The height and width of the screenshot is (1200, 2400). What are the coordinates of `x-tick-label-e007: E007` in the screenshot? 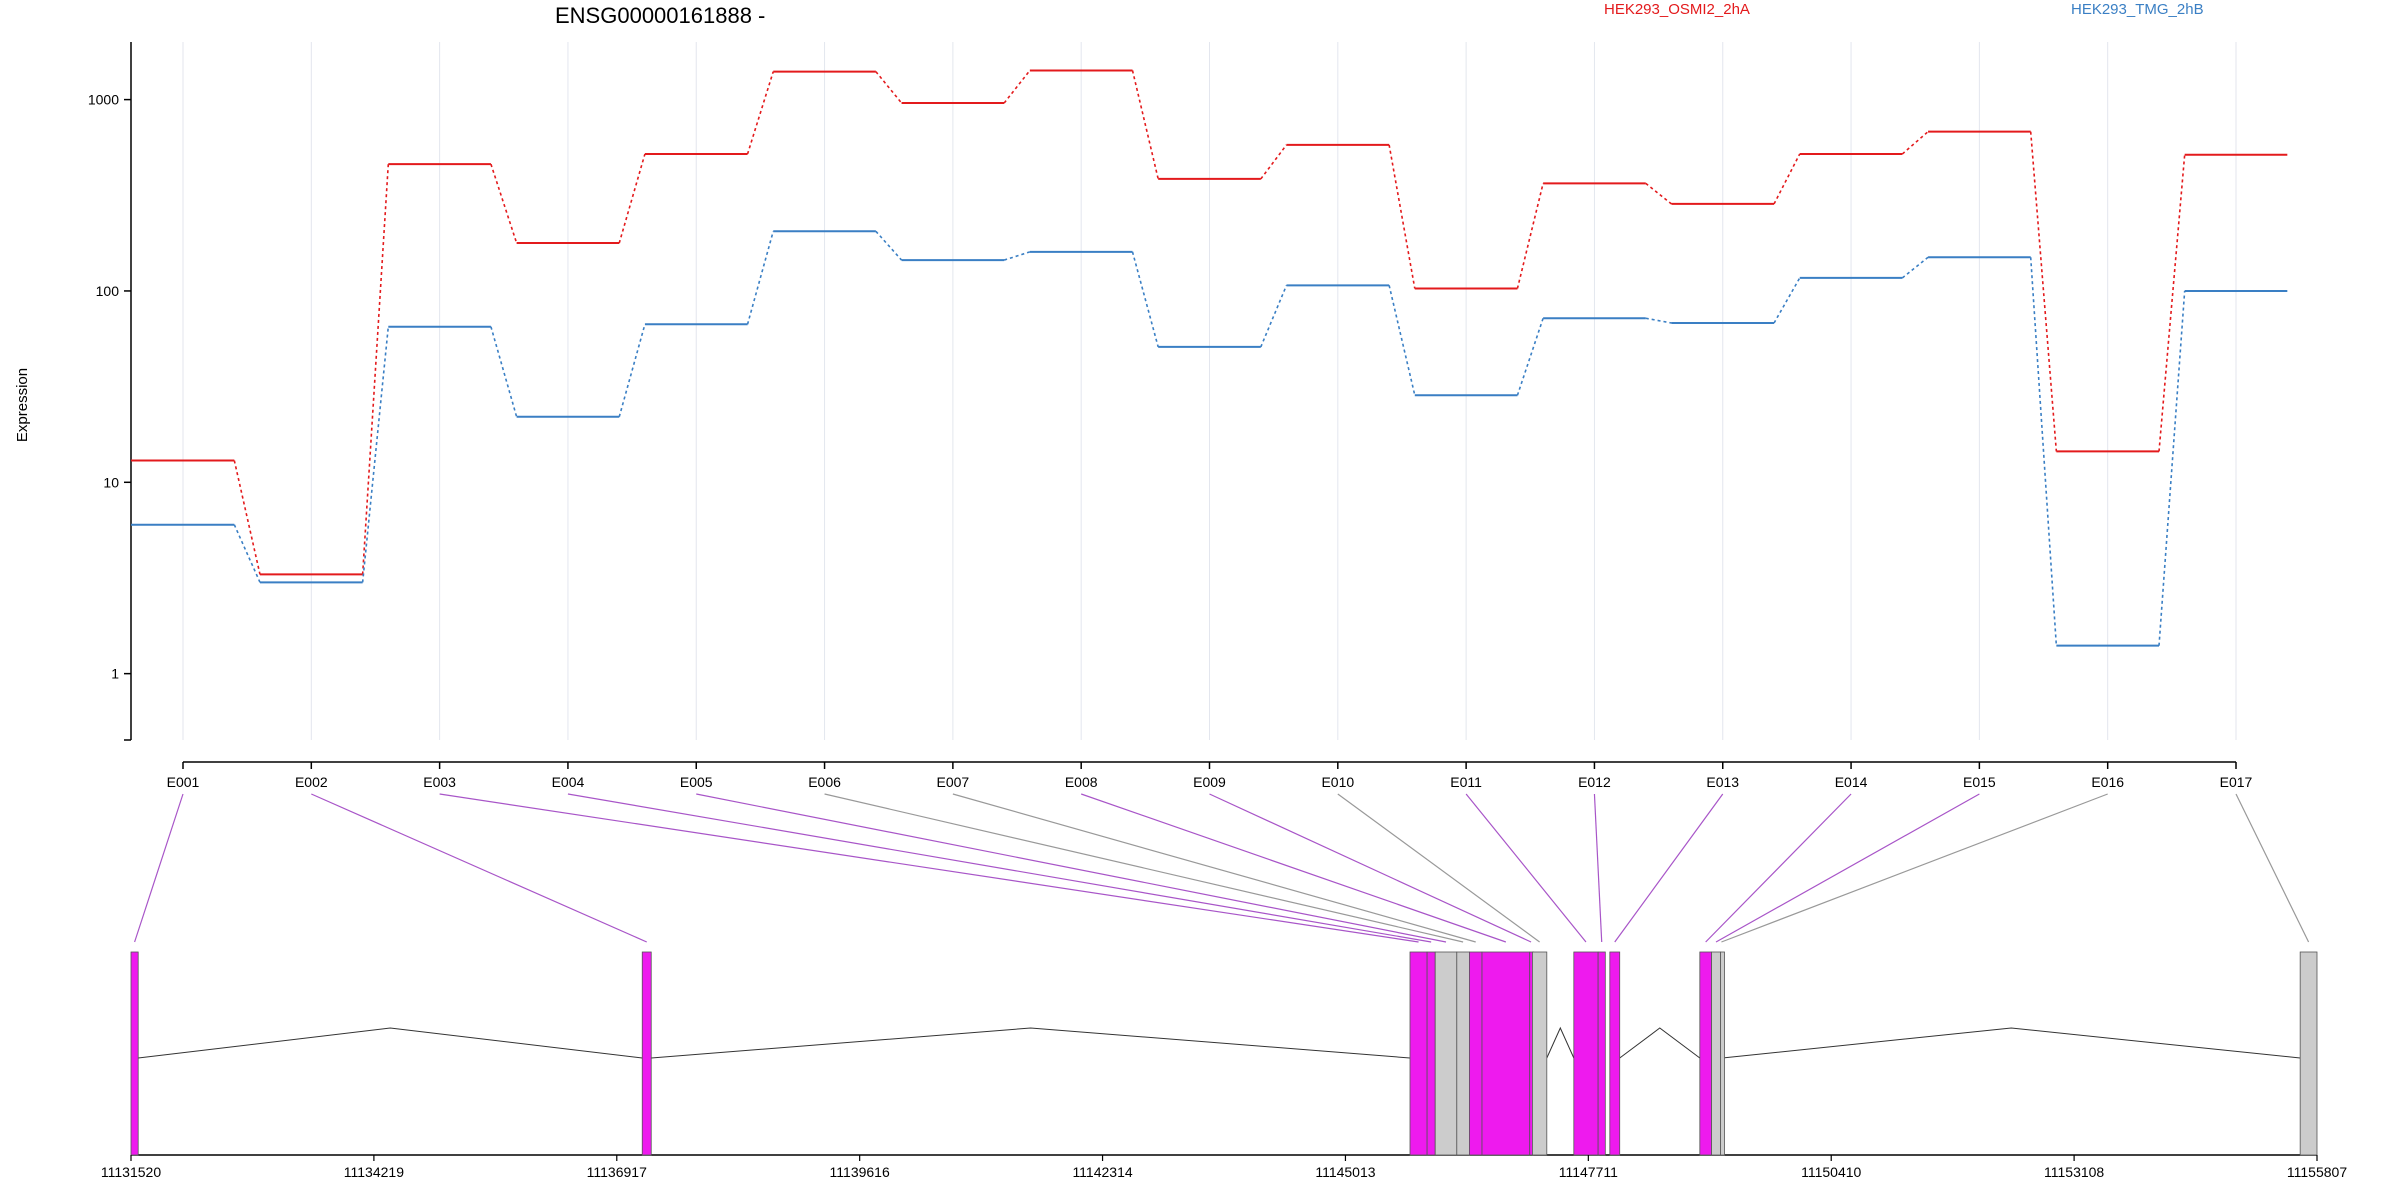 It's located at (953, 782).